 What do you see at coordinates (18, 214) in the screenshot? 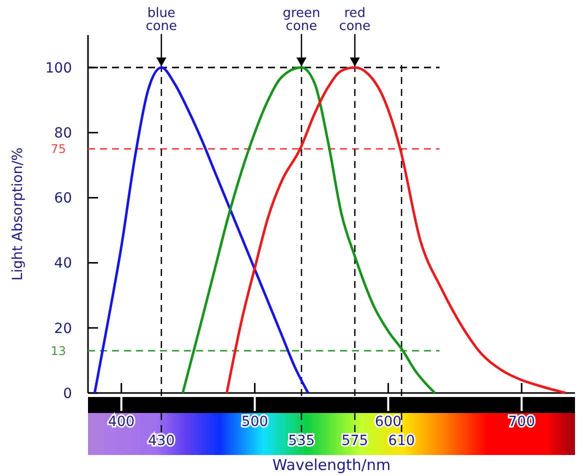
I see `y-axis-title: Light Absorption/%` at bounding box center [18, 214].